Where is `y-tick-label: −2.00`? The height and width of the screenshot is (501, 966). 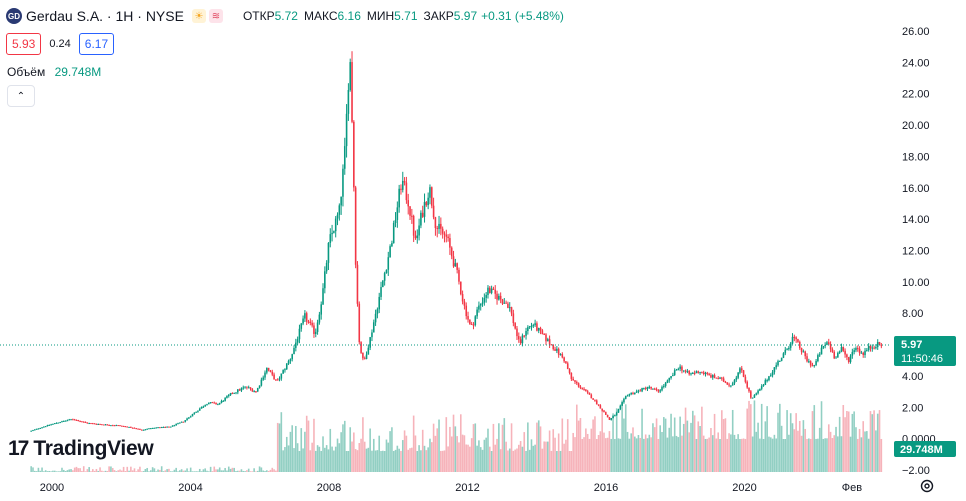
y-tick-label: −2.00 is located at coordinates (916, 471).